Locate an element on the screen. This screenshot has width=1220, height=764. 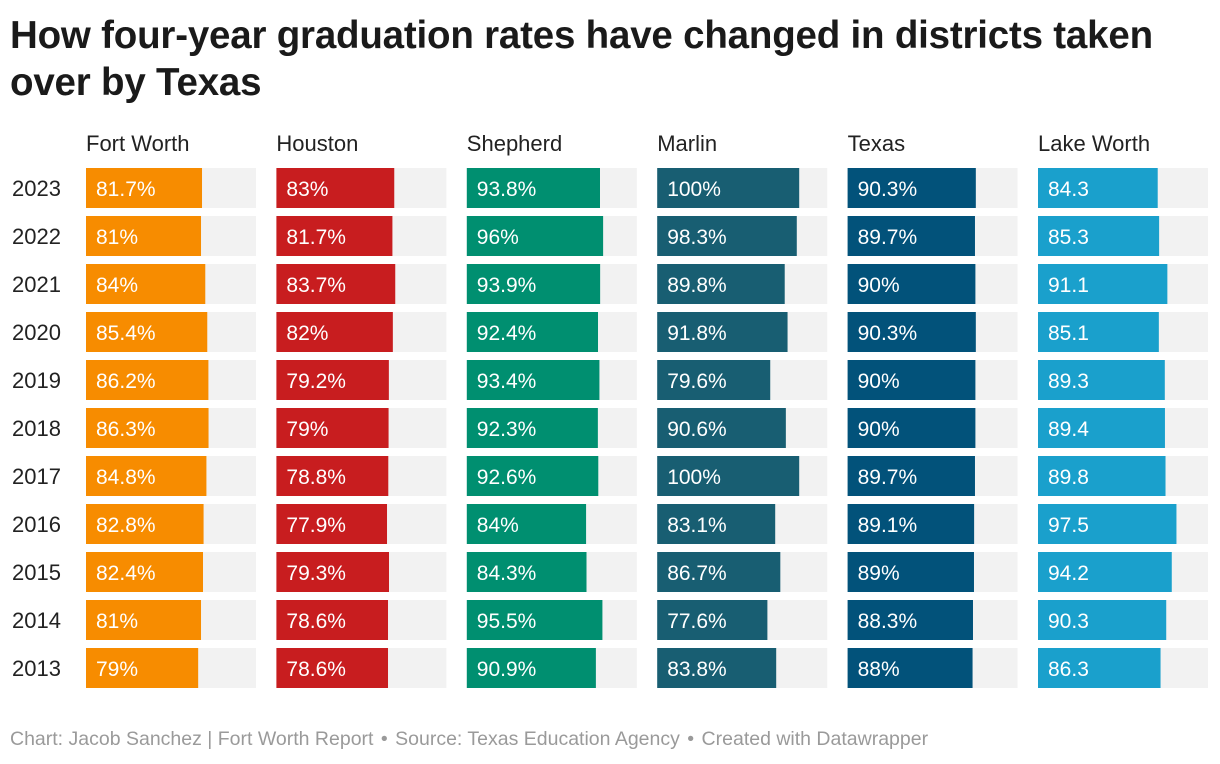
footer-tool: Created with Datawrapper is located at coordinates (815, 739).